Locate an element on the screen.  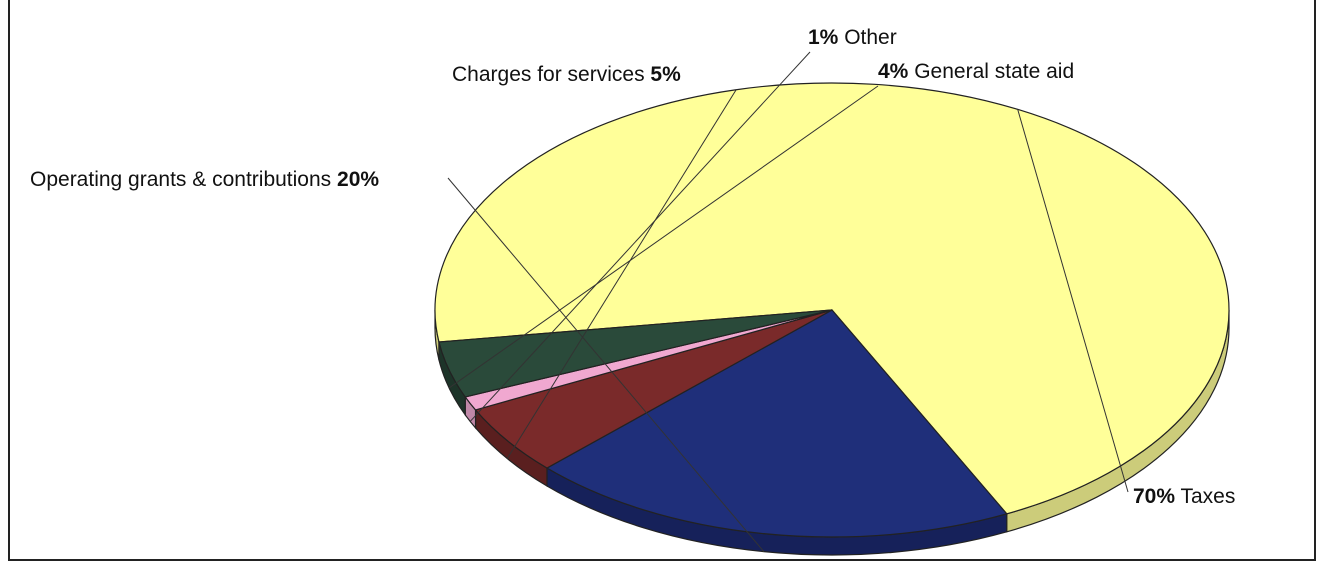
label-other-text: Other is located at coordinates (870, 37).